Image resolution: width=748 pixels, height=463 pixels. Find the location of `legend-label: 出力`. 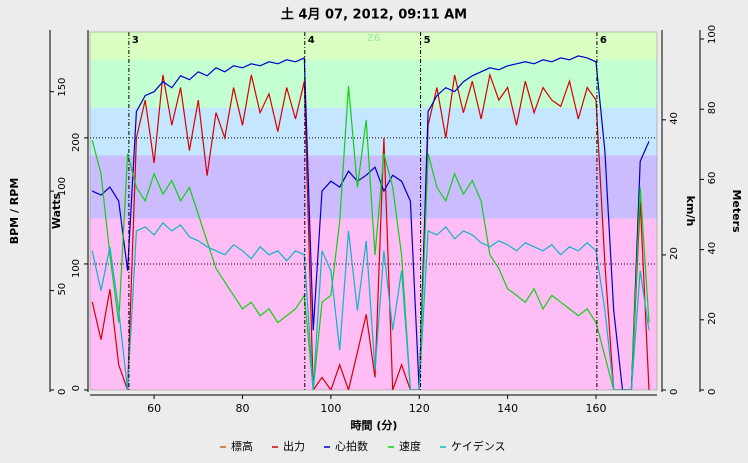

legend-label: 出力 is located at coordinates (294, 446).